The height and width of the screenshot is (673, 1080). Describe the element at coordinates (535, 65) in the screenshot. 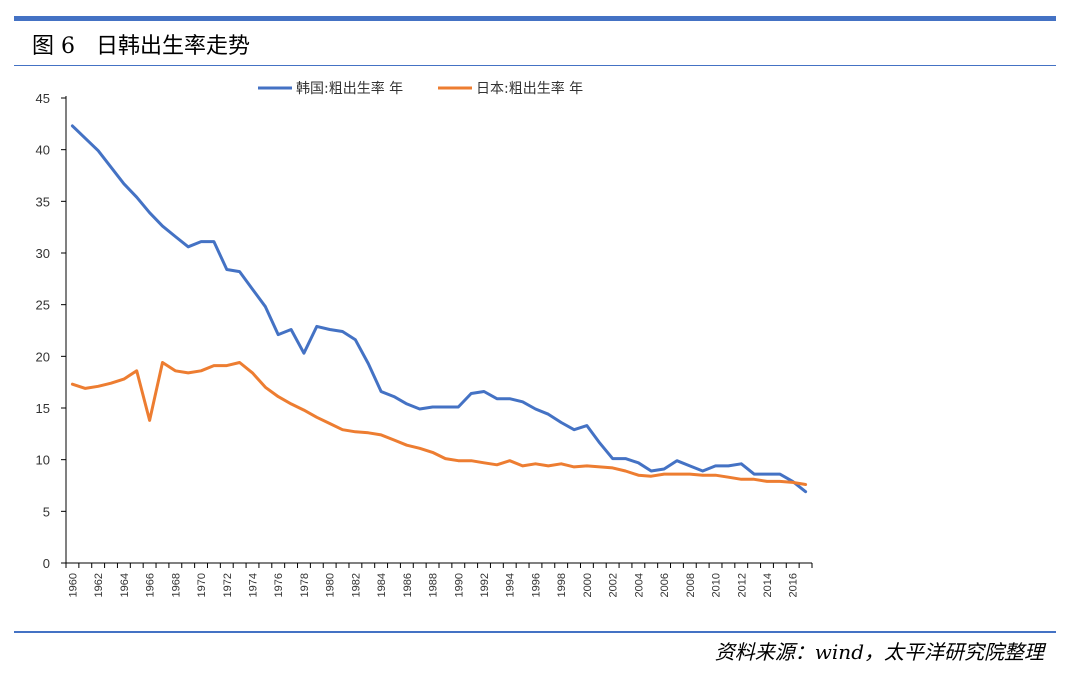

I see `title-rule` at that location.